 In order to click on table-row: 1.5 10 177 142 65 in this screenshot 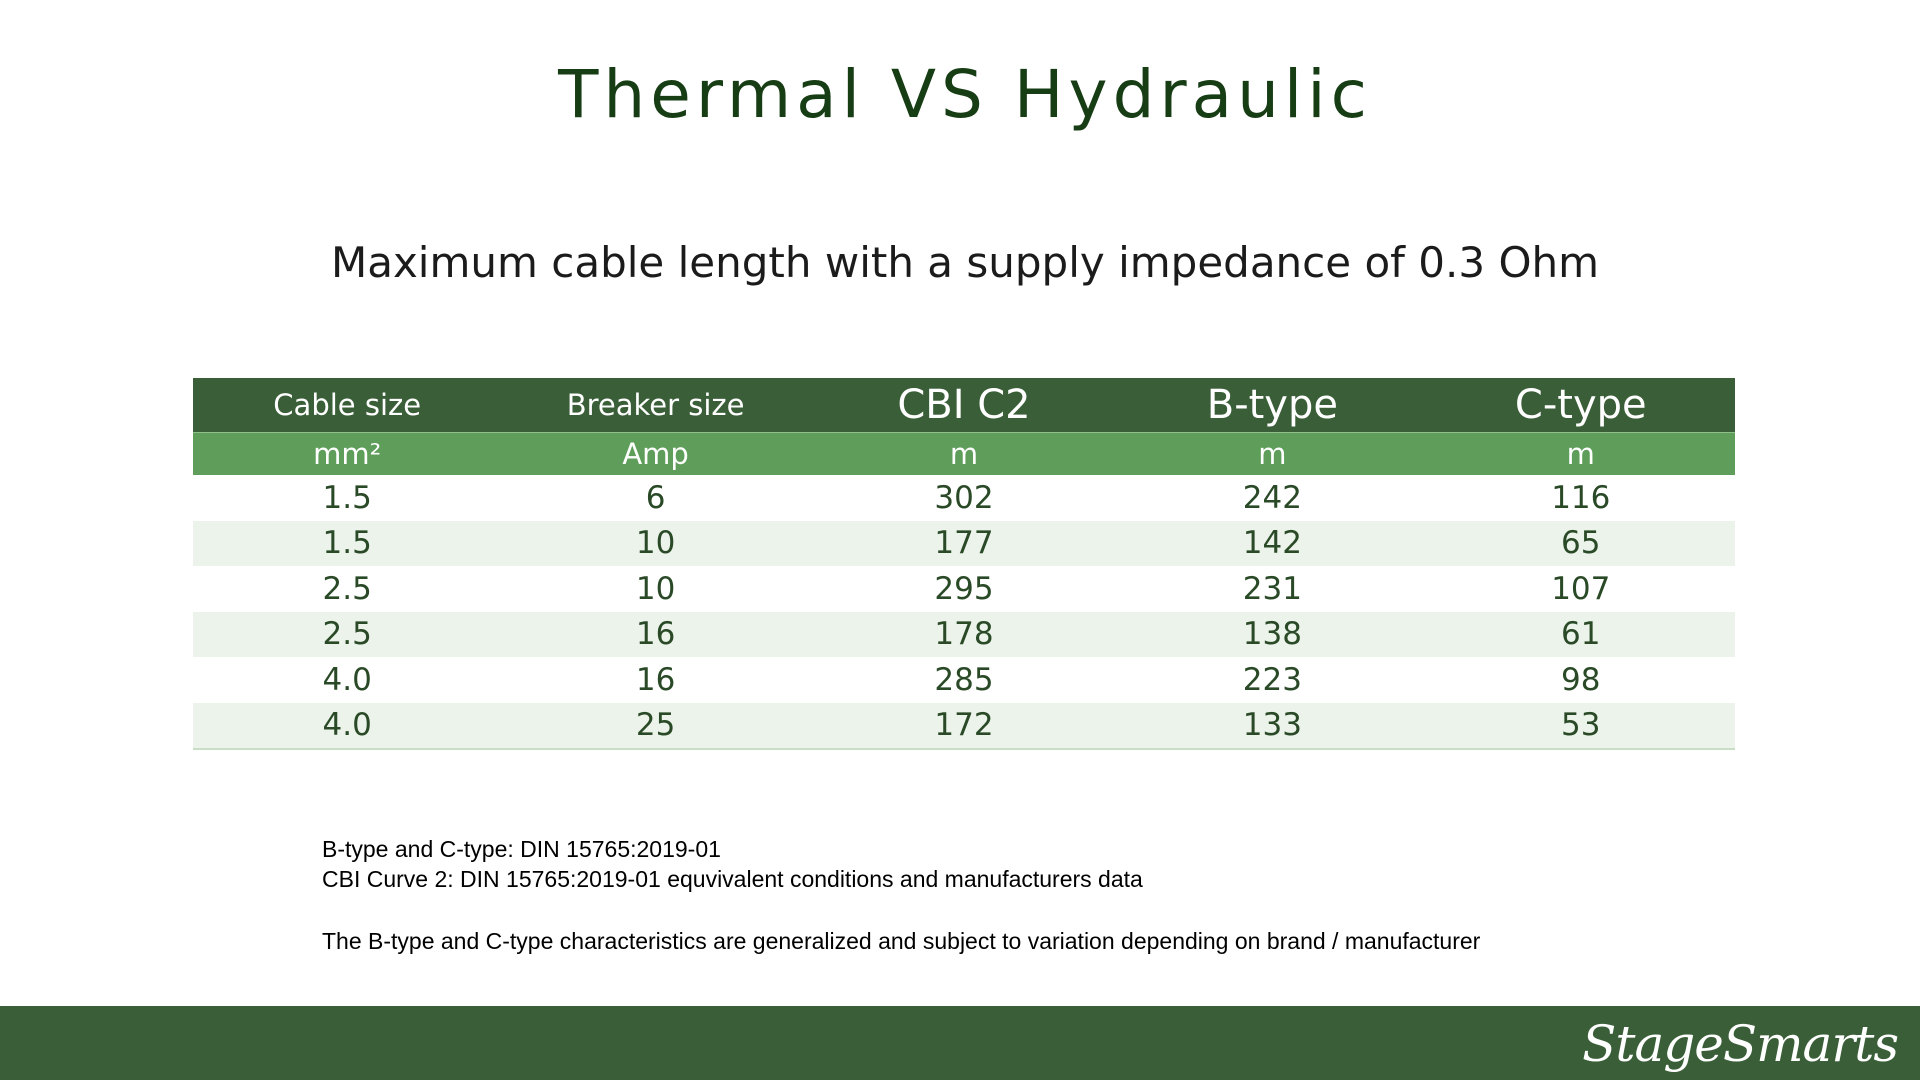, I will do `click(964, 543)`.